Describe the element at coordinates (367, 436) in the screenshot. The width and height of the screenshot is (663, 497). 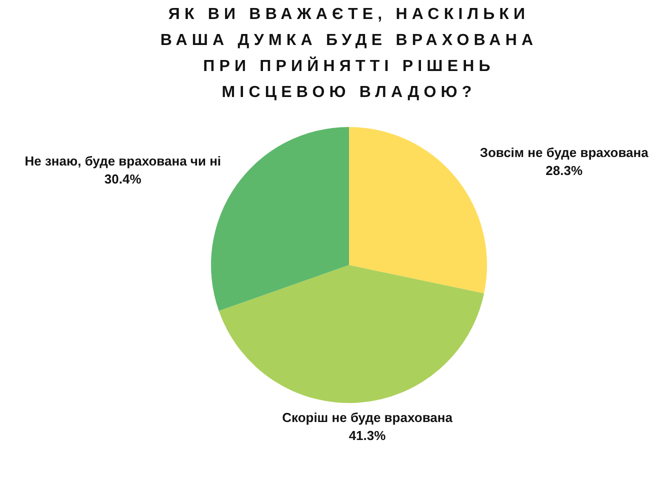
I see `data-label: 41.3%` at that location.